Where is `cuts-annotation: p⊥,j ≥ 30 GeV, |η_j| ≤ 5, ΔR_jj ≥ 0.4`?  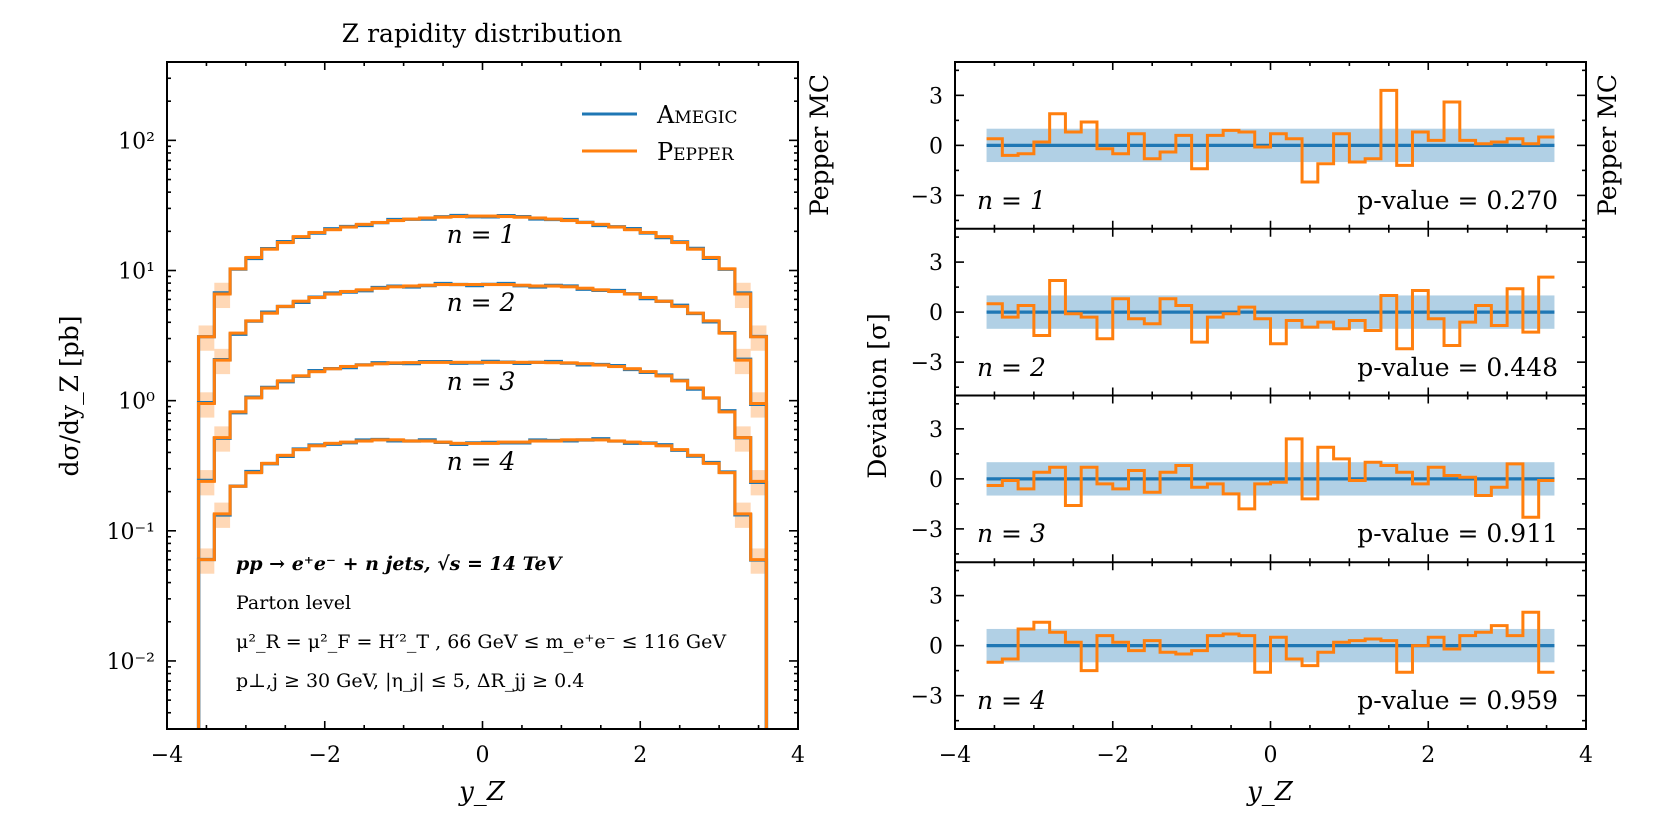 cuts-annotation: p⊥,j ≥ 30 GeV, |η_j| ≤ 5, ΔR_jj ≥ 0.4 is located at coordinates (410, 681).